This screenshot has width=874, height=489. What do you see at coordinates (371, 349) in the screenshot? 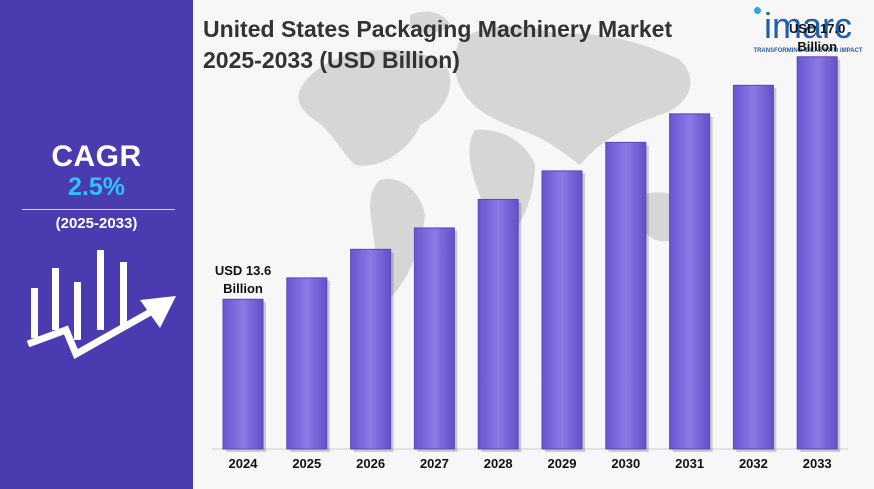
I see `bar-2026` at bounding box center [371, 349].